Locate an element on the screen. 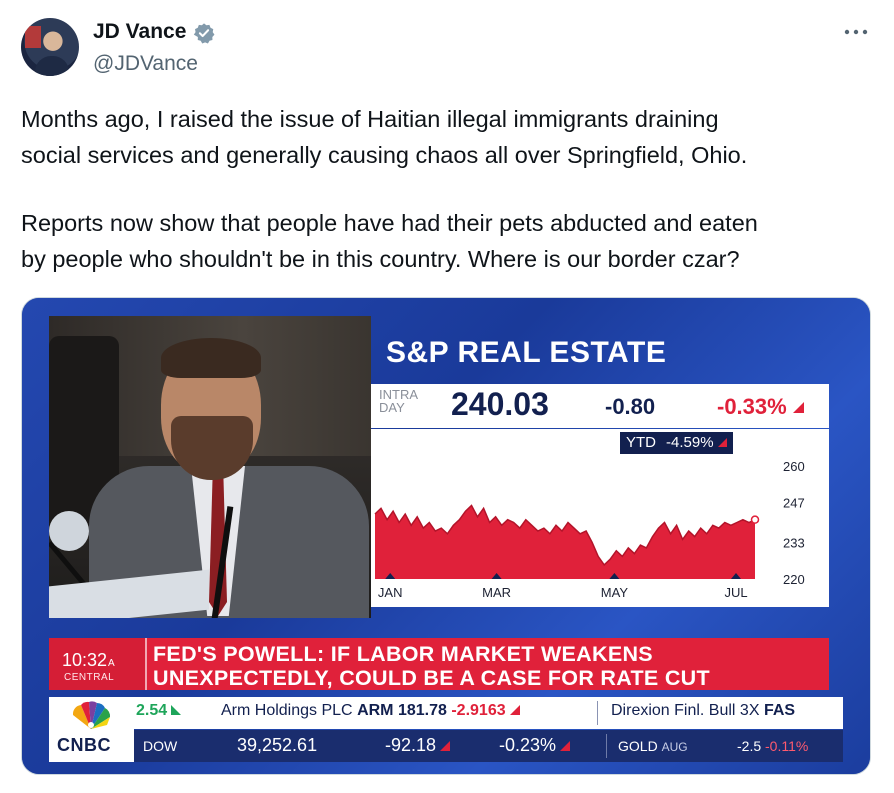  video-hand is located at coordinates (69, 531).